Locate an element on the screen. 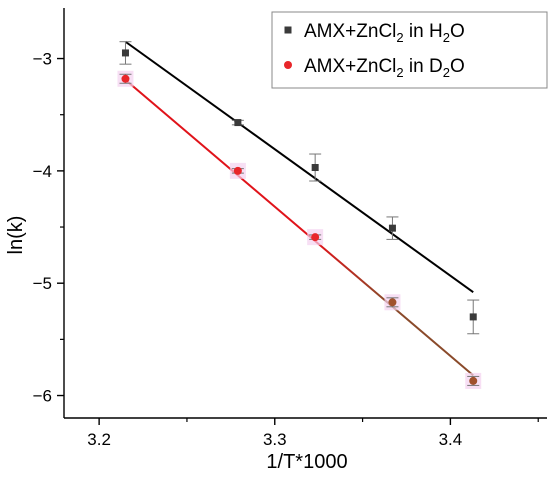 The height and width of the screenshot is (477, 550). legend-label-part: in D is located at coordinates (423, 66).